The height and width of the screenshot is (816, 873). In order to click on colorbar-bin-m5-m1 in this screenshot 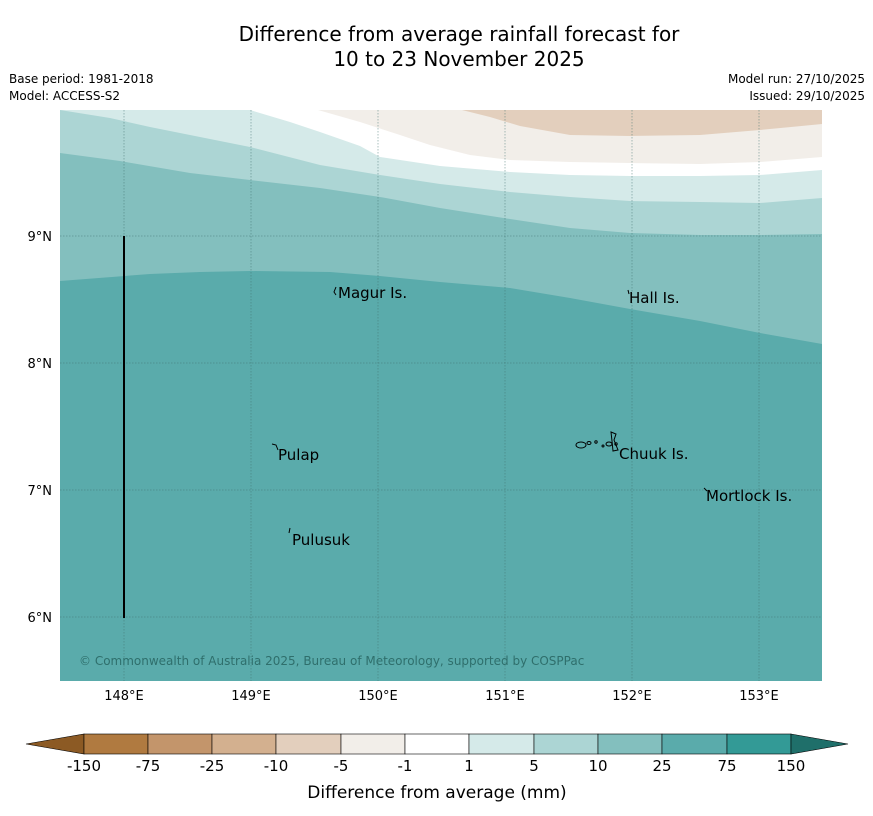, I will do `click(373, 744)`.